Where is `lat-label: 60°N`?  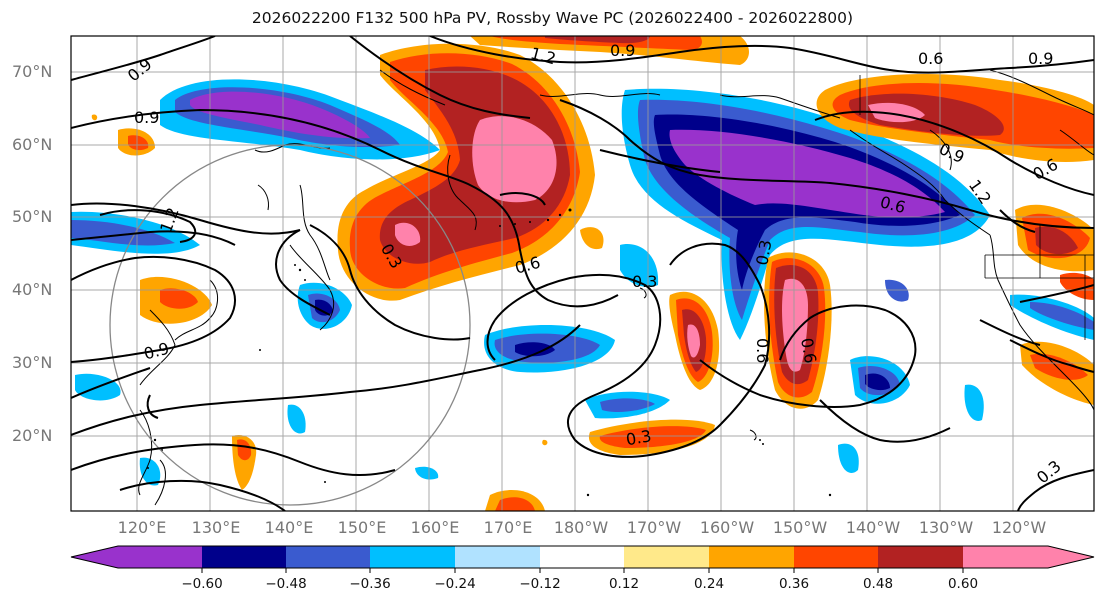 lat-label: 60°N is located at coordinates (32, 144).